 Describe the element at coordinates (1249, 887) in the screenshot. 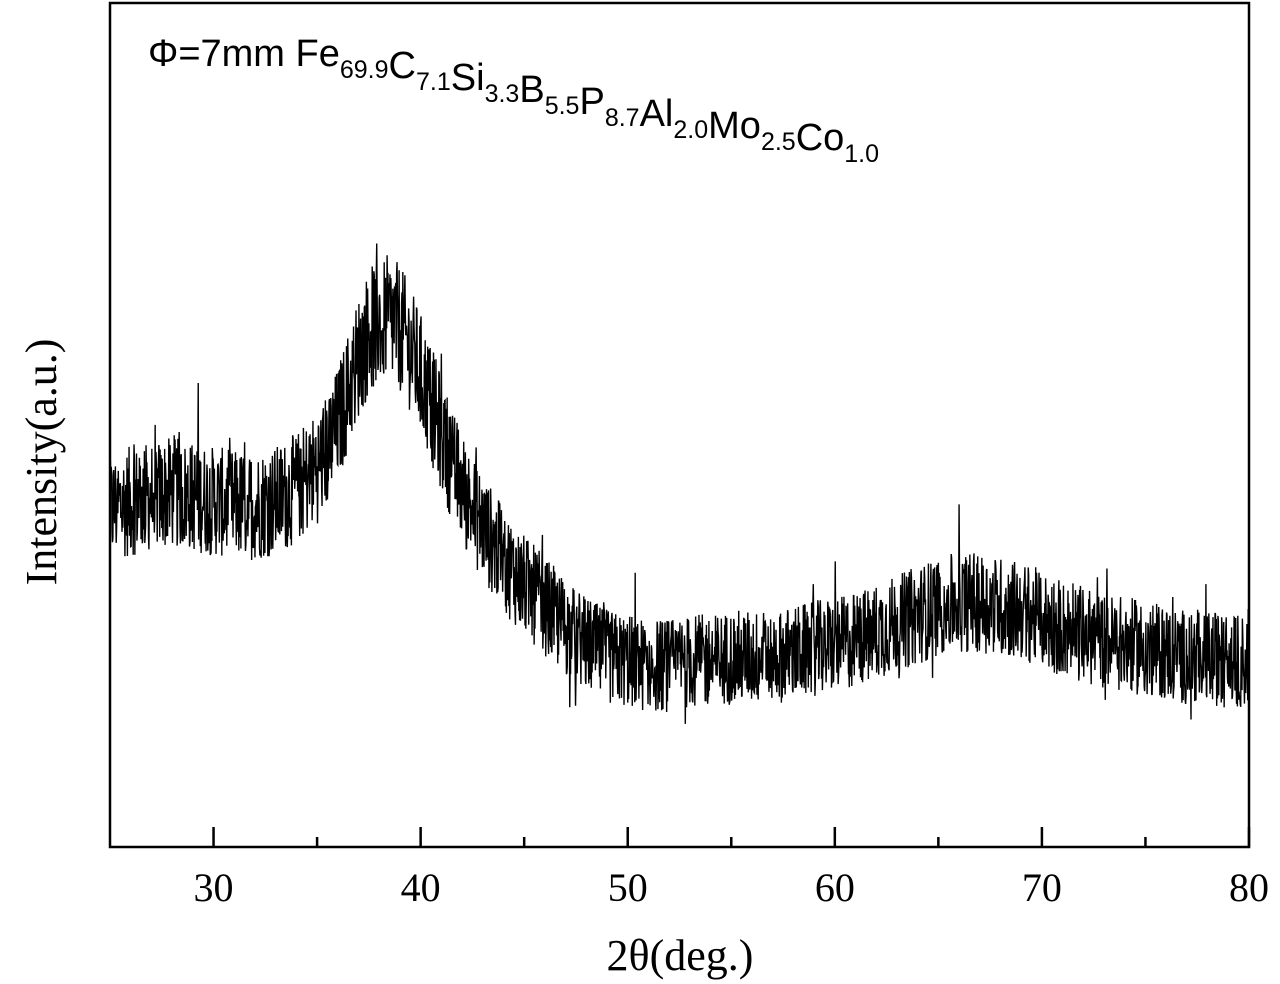

I see `x-tick-label: 80` at that location.